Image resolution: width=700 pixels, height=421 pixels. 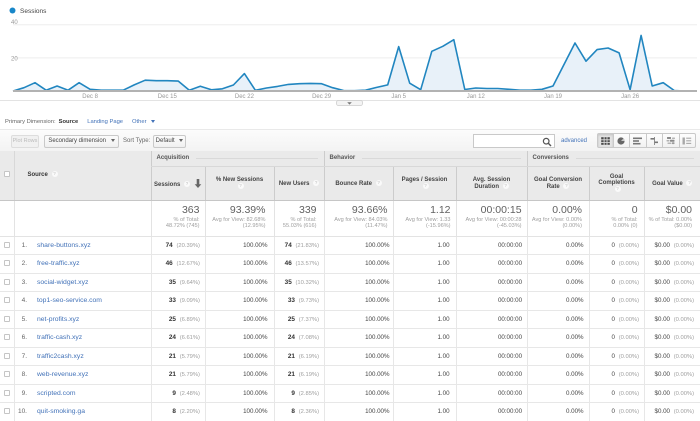 I want to click on svg-text: Dec 8, so click(x=90, y=97).